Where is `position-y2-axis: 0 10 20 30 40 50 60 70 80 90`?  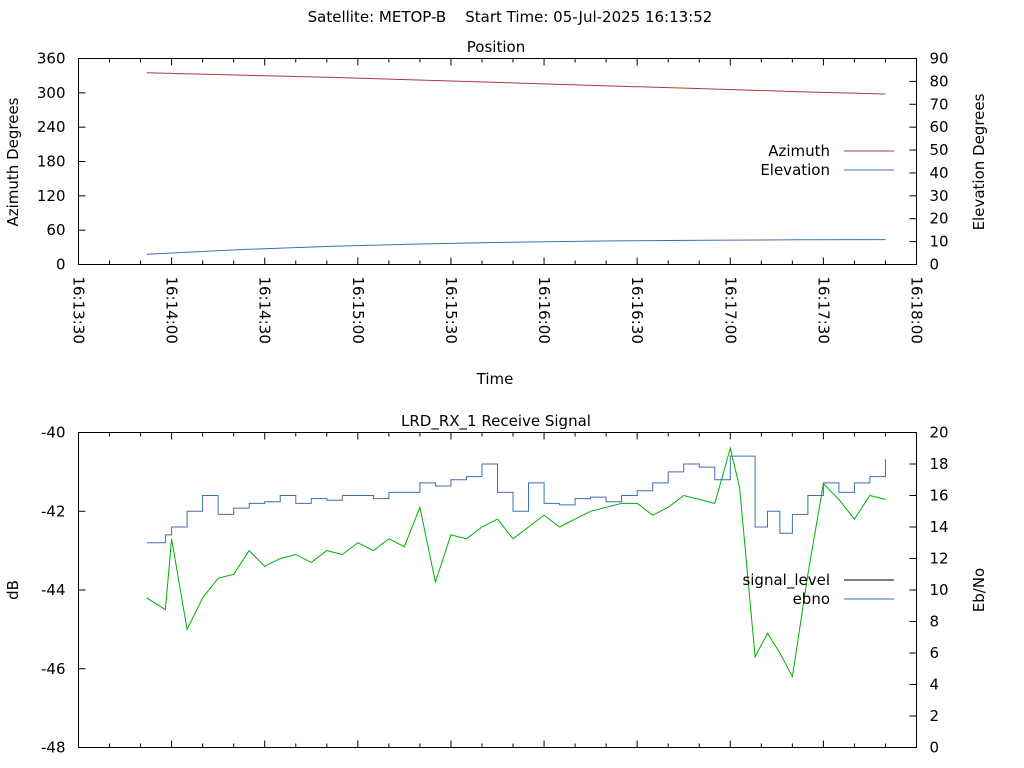 position-y2-axis: 0 10 20 30 40 50 60 70 80 90 is located at coordinates (929, 162).